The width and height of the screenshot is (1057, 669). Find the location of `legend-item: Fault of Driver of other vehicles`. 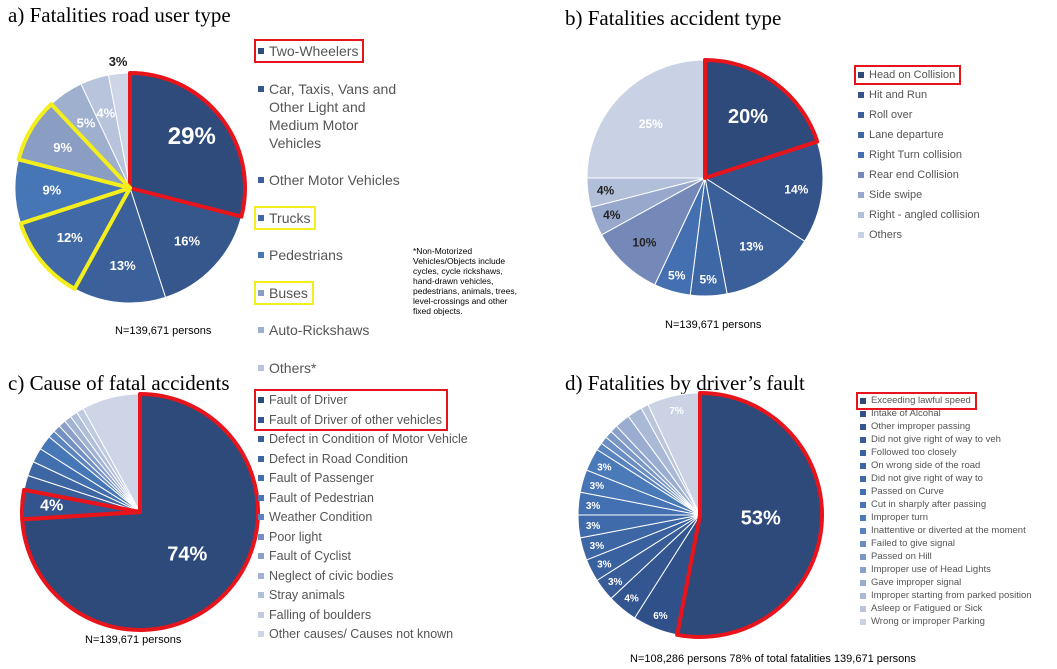

legend-item: Fault of Driver of other vehicles is located at coordinates (388, 420).